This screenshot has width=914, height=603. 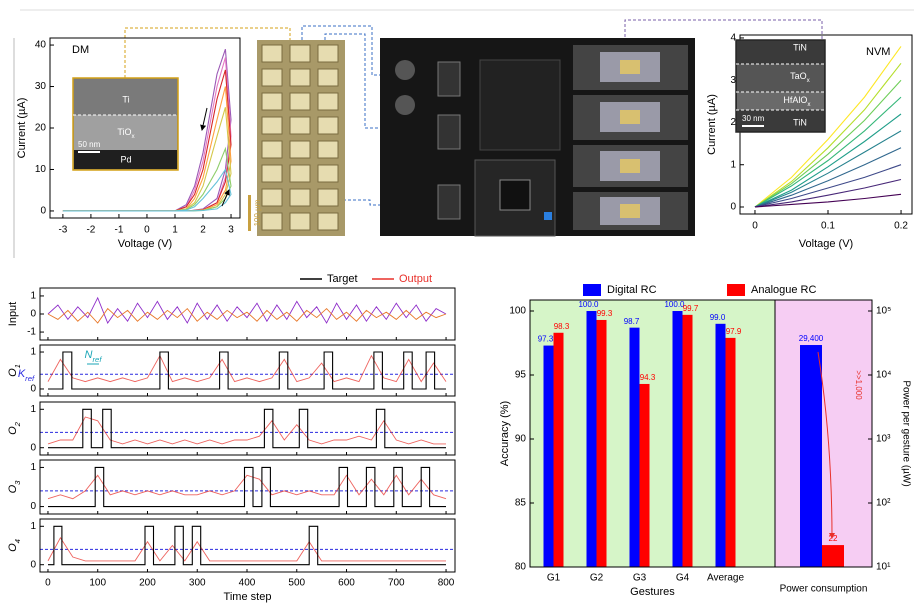 What do you see at coordinates (197, 583) in the screenshot?
I see `x-tick-label: 300` at bounding box center [197, 583].